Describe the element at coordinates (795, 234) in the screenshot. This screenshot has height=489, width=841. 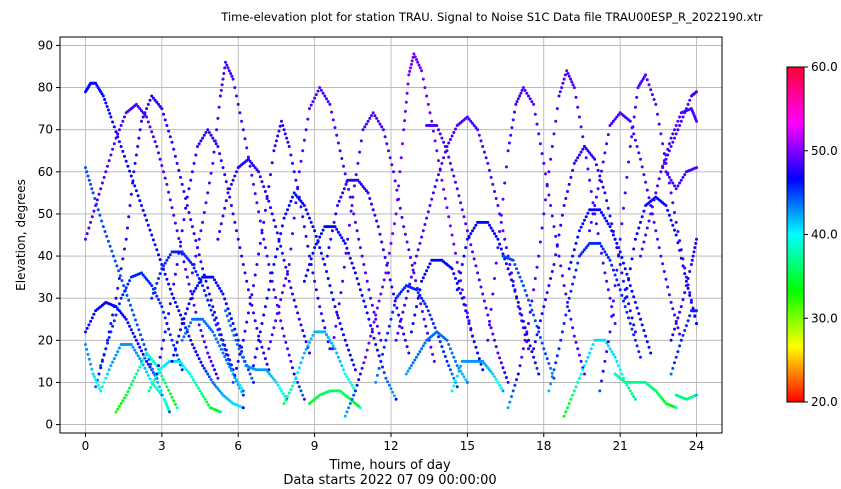
I see `colorbar` at that location.